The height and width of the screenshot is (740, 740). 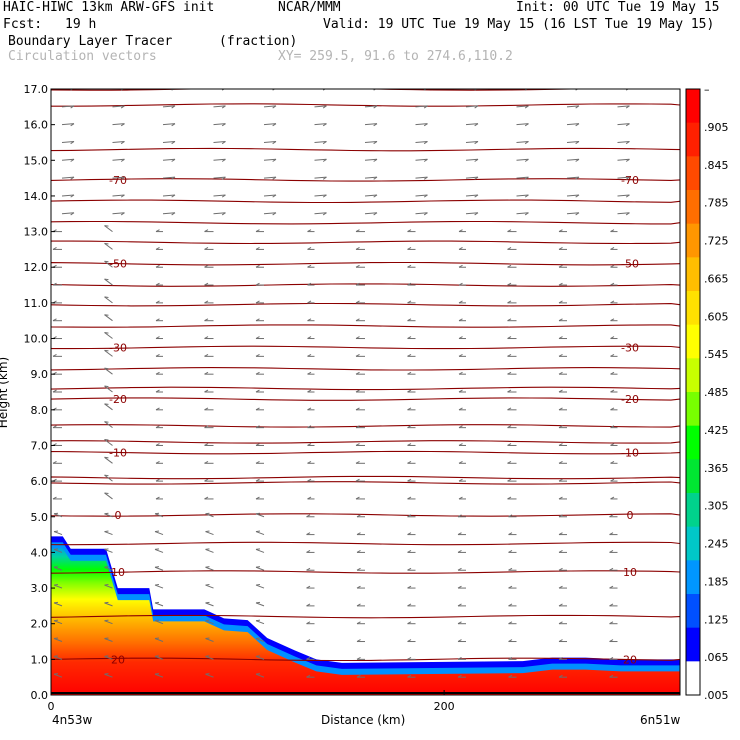 I want to click on y-tick-label: 9.0, so click(x=40, y=374).